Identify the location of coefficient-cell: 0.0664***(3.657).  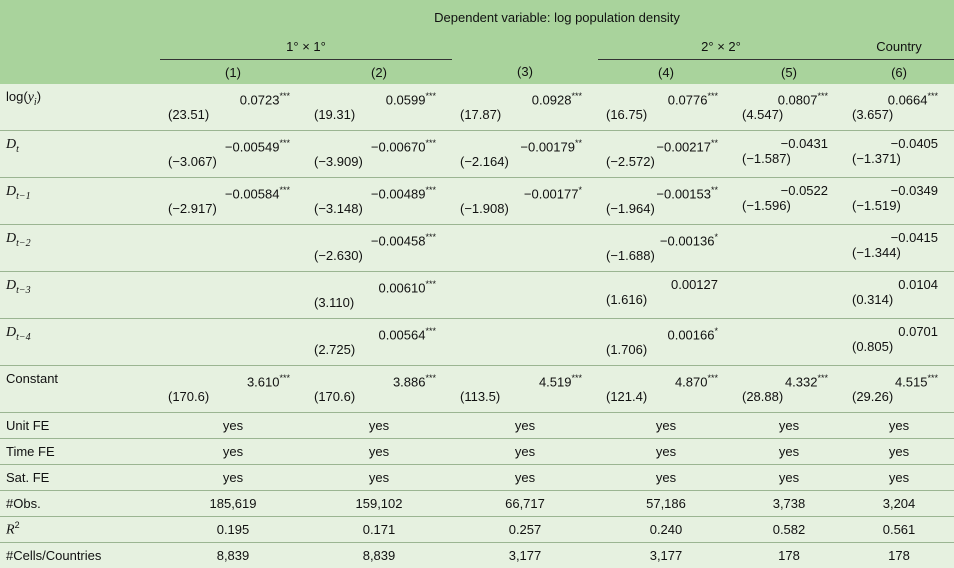
(899, 107).